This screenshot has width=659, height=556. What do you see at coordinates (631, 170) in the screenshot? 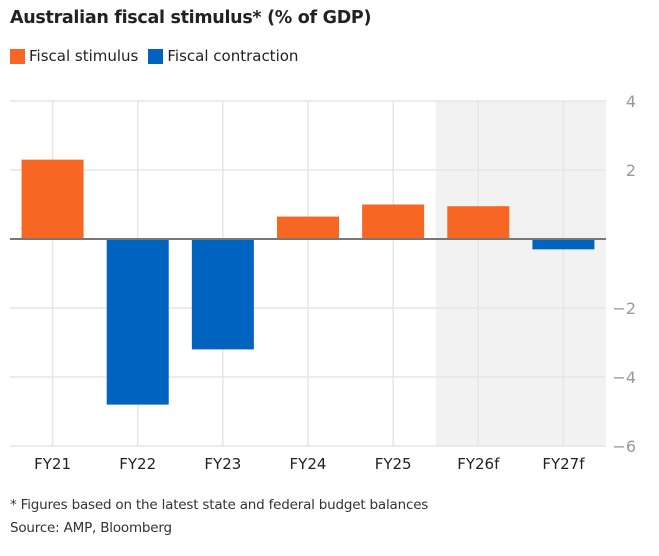
I see `y-tick-label: 2` at bounding box center [631, 170].